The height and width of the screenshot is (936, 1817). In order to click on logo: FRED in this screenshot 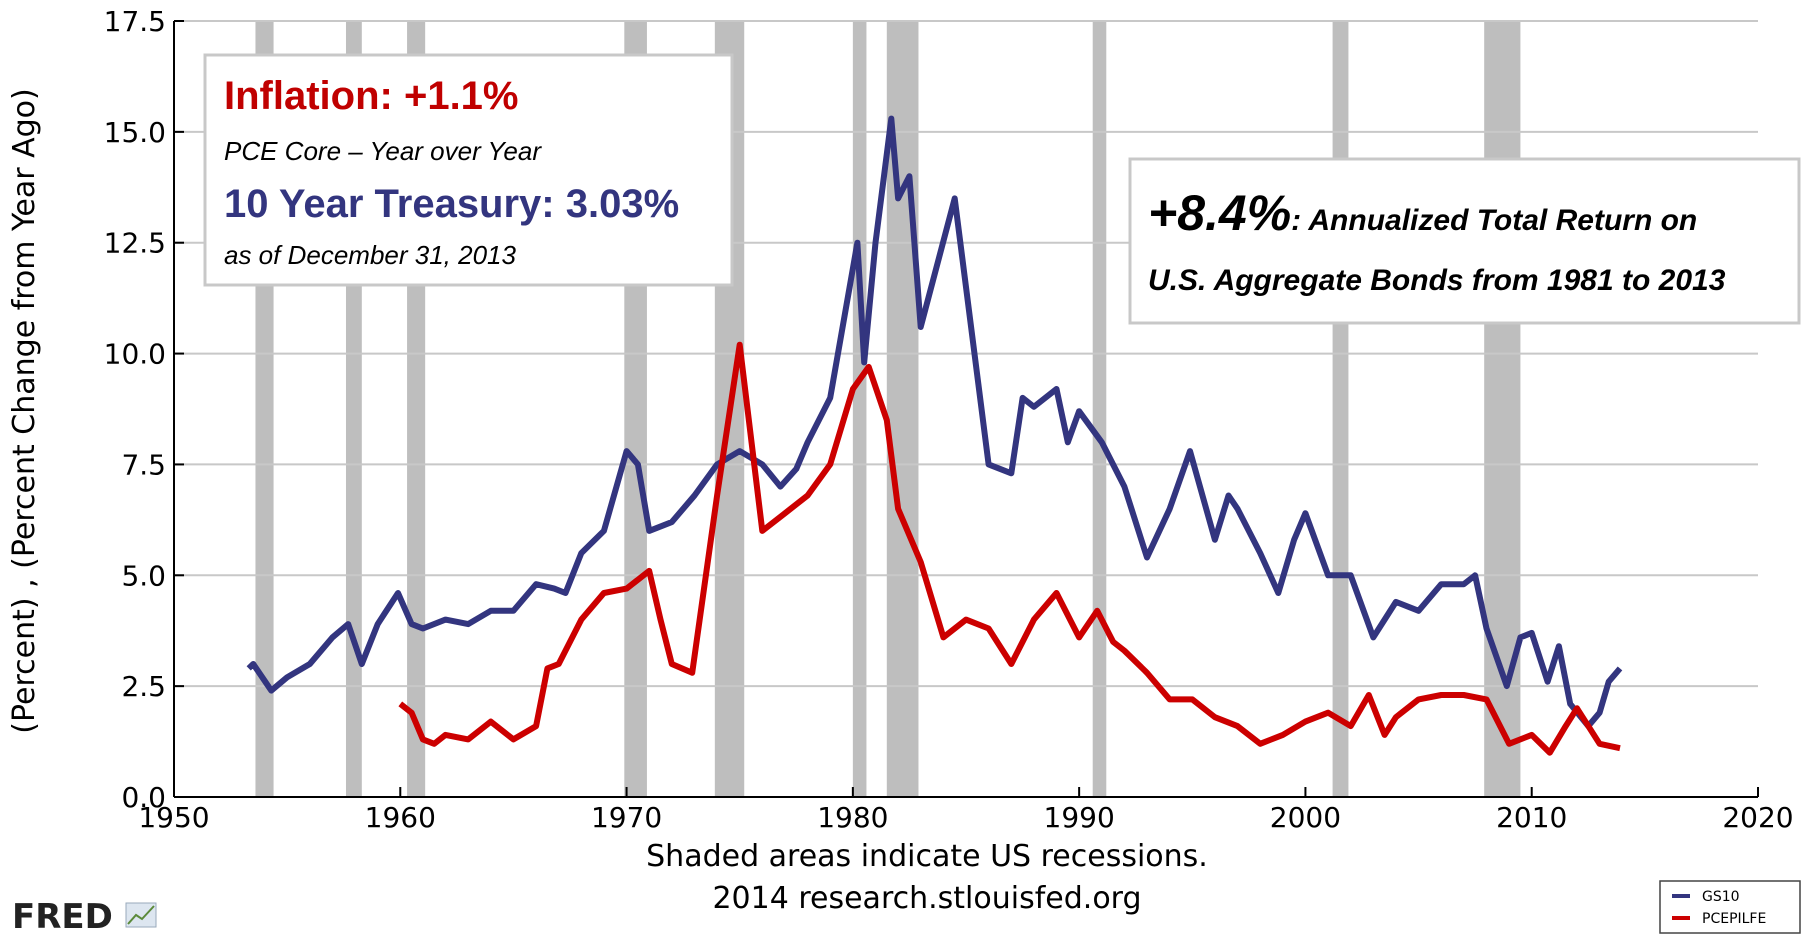, I will do `click(62, 916)`.